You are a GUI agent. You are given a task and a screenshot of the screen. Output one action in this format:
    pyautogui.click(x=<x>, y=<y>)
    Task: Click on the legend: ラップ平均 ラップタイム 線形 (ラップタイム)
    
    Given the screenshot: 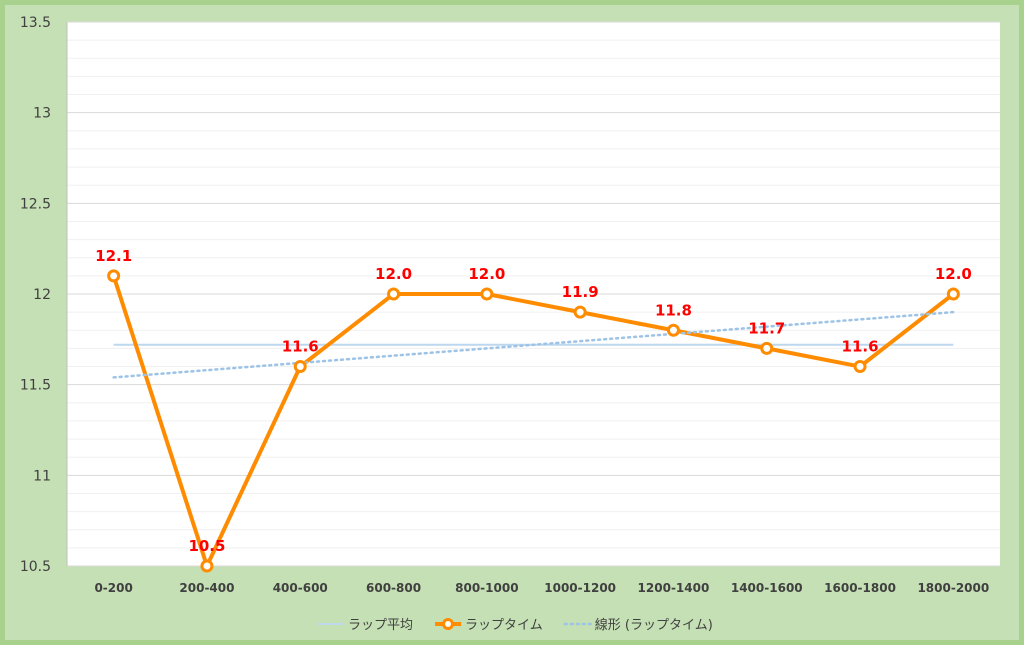 What is the action you would take?
    pyautogui.click(x=515, y=625)
    